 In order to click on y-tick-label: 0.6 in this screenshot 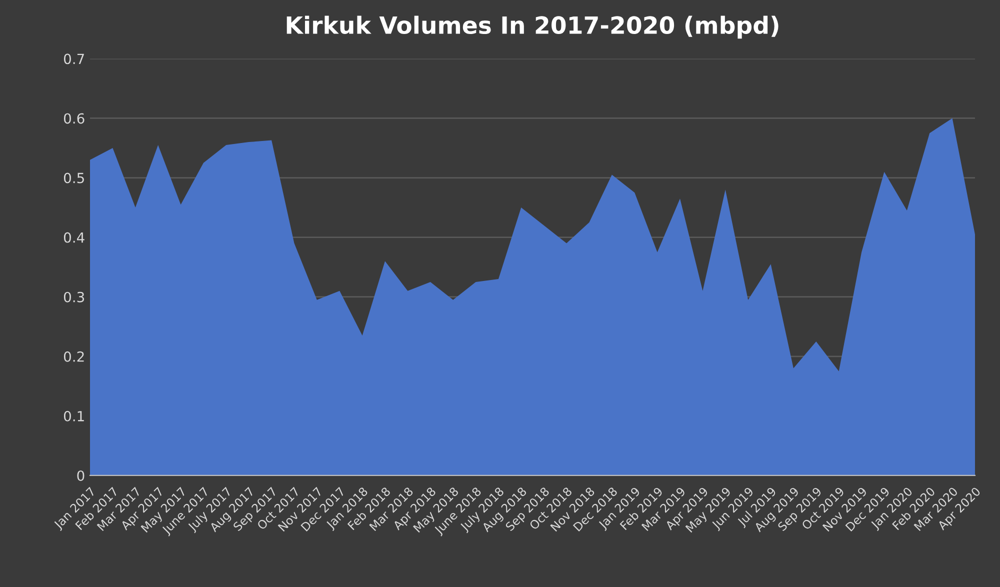, I will do `click(74, 118)`.